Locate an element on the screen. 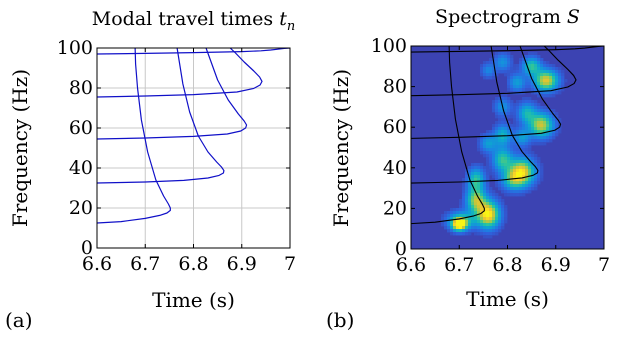 Image resolution: width=624 pixels, height=337 pixels. chart-a-xlabel: Time (s) is located at coordinates (193, 300).